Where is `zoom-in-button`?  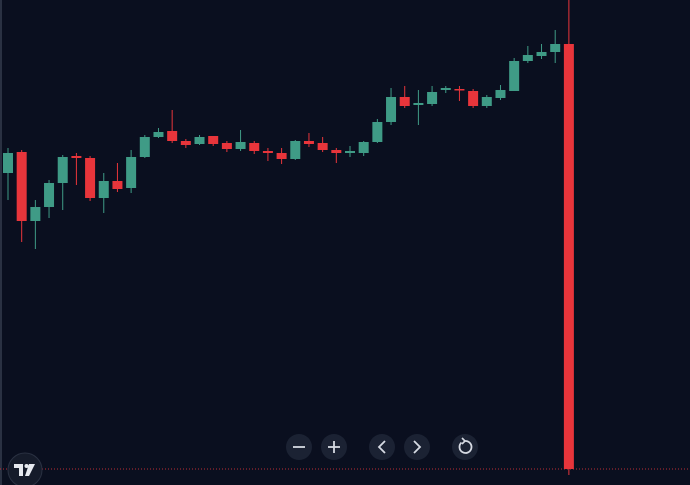
zoom-in-button is located at coordinates (334, 447).